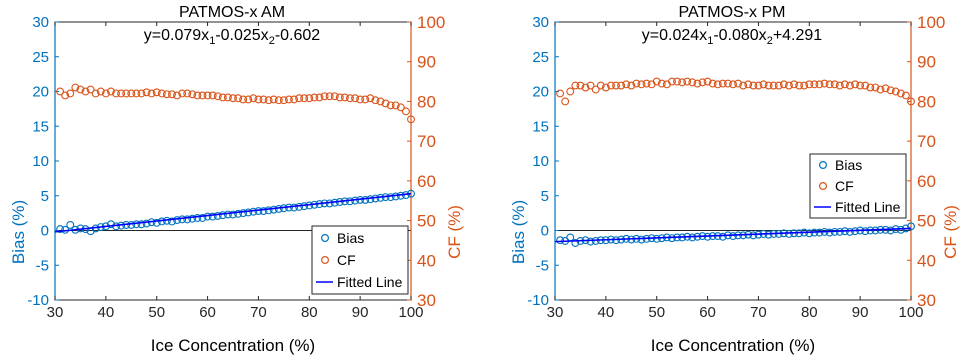 The image size is (961, 356). I want to click on panel-am-equation: y=0.079x1-0.025x2-0.602, so click(232, 37).